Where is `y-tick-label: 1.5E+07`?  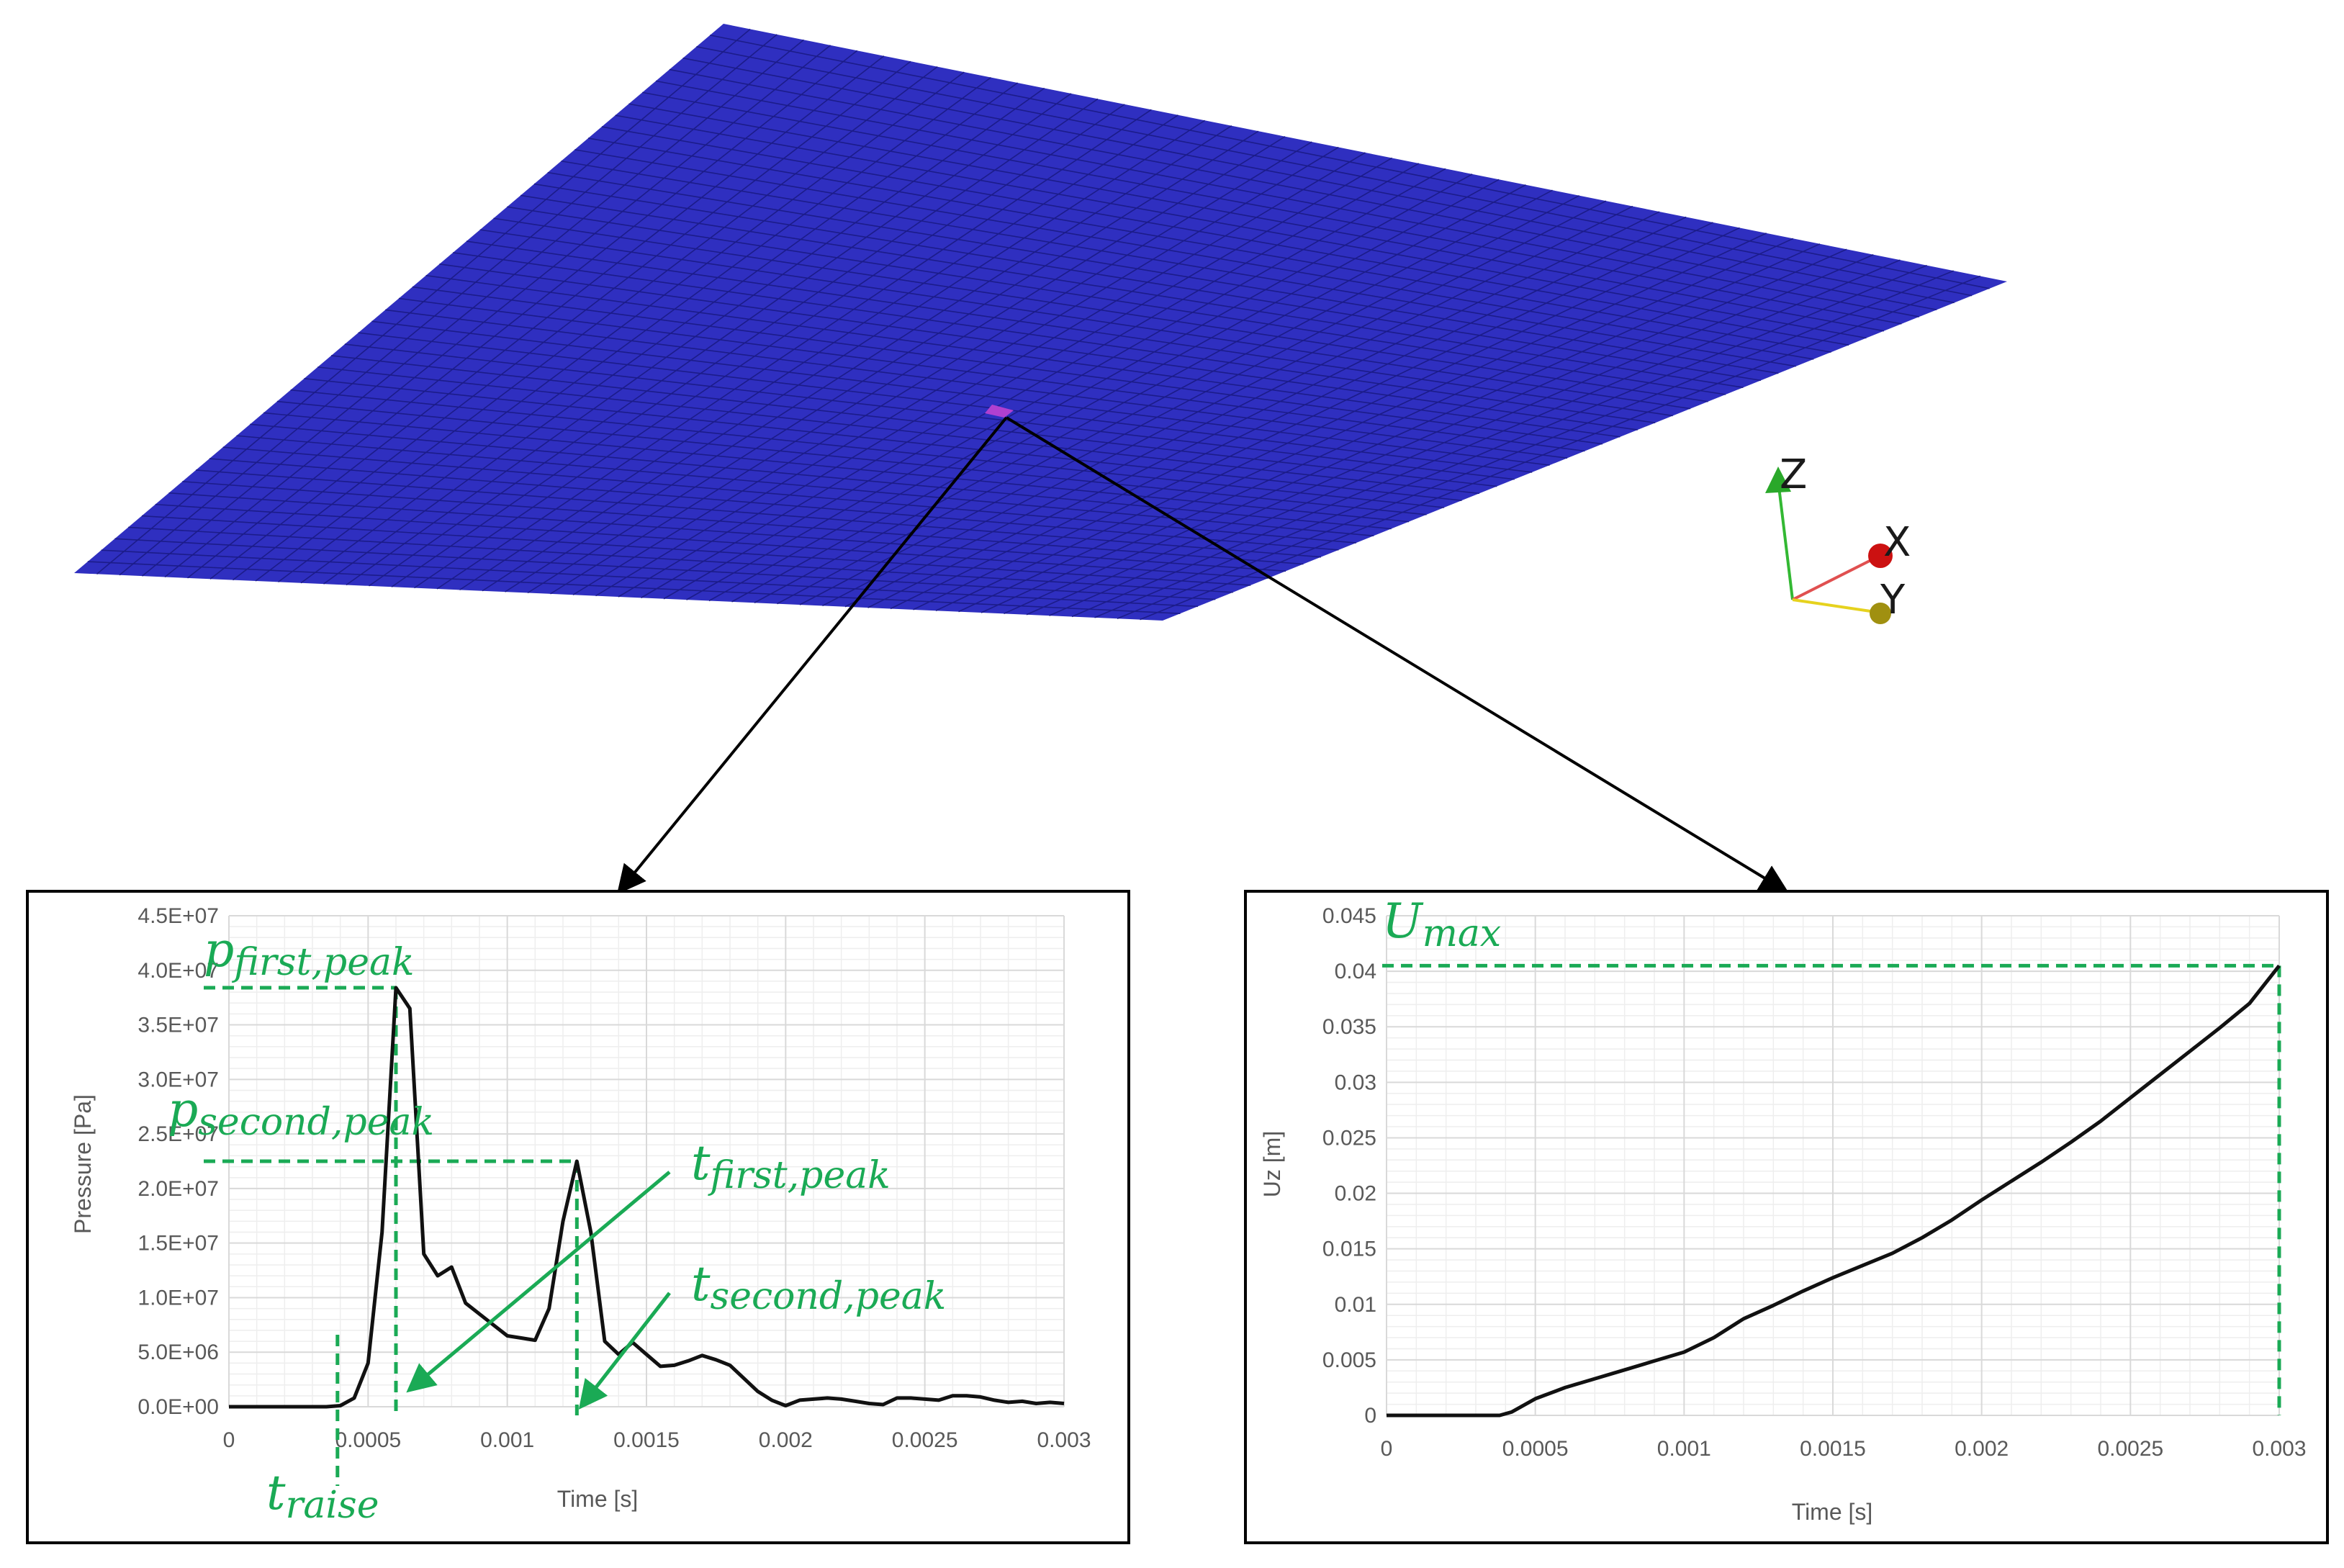
y-tick-label: 1.5E+07 is located at coordinates (178, 1244).